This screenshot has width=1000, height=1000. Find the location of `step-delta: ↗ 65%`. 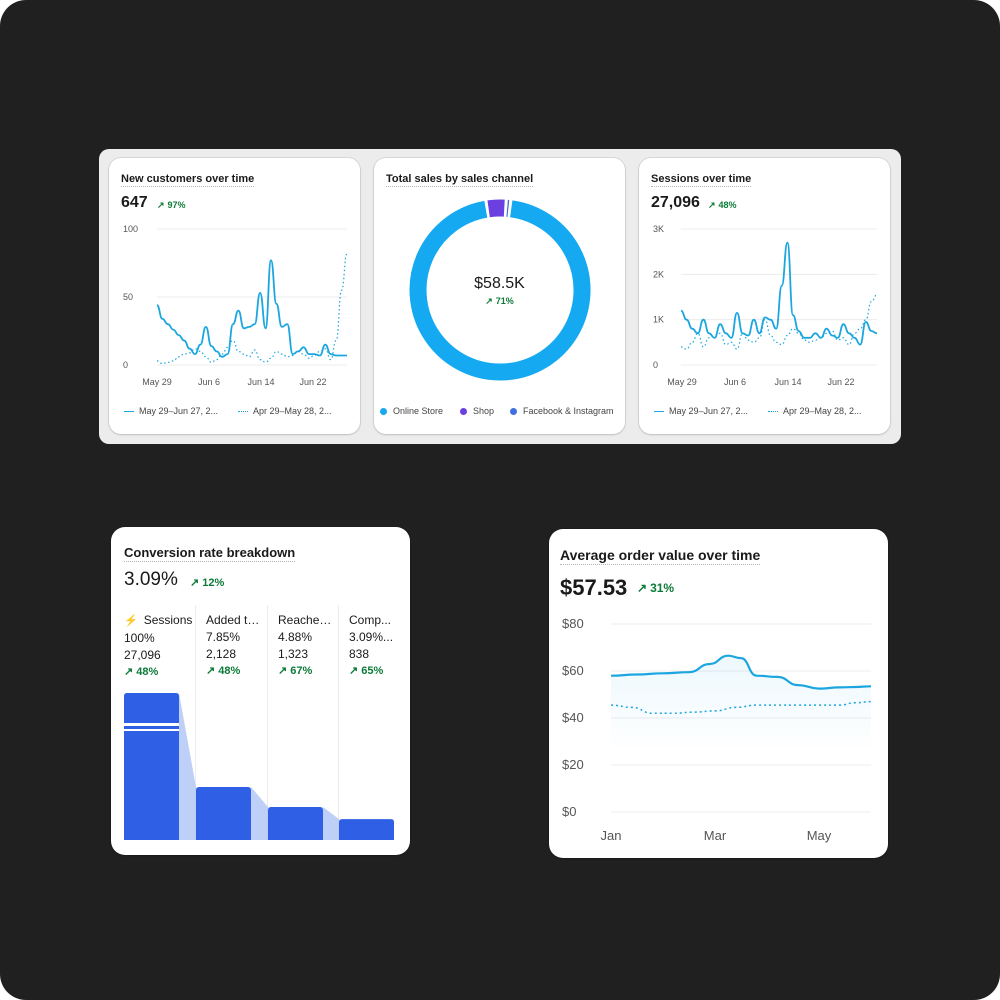

step-delta: ↗ 65% is located at coordinates (379, 671).